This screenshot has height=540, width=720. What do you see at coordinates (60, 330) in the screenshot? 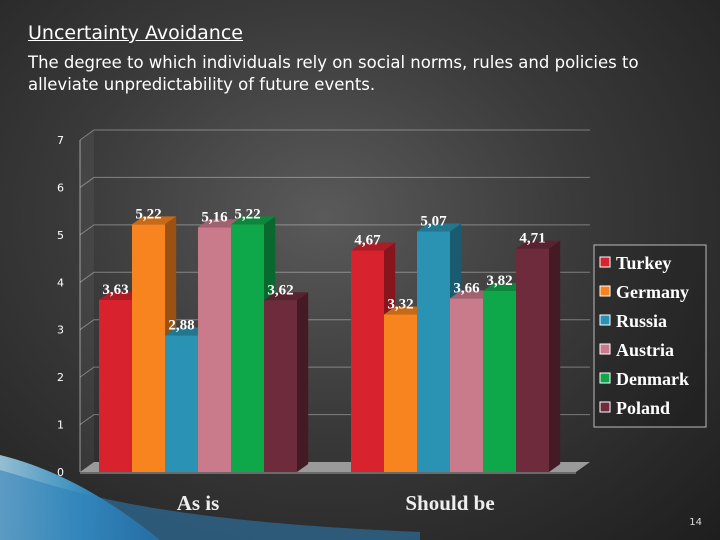
I see `y-tick-label: 3` at bounding box center [60, 330].